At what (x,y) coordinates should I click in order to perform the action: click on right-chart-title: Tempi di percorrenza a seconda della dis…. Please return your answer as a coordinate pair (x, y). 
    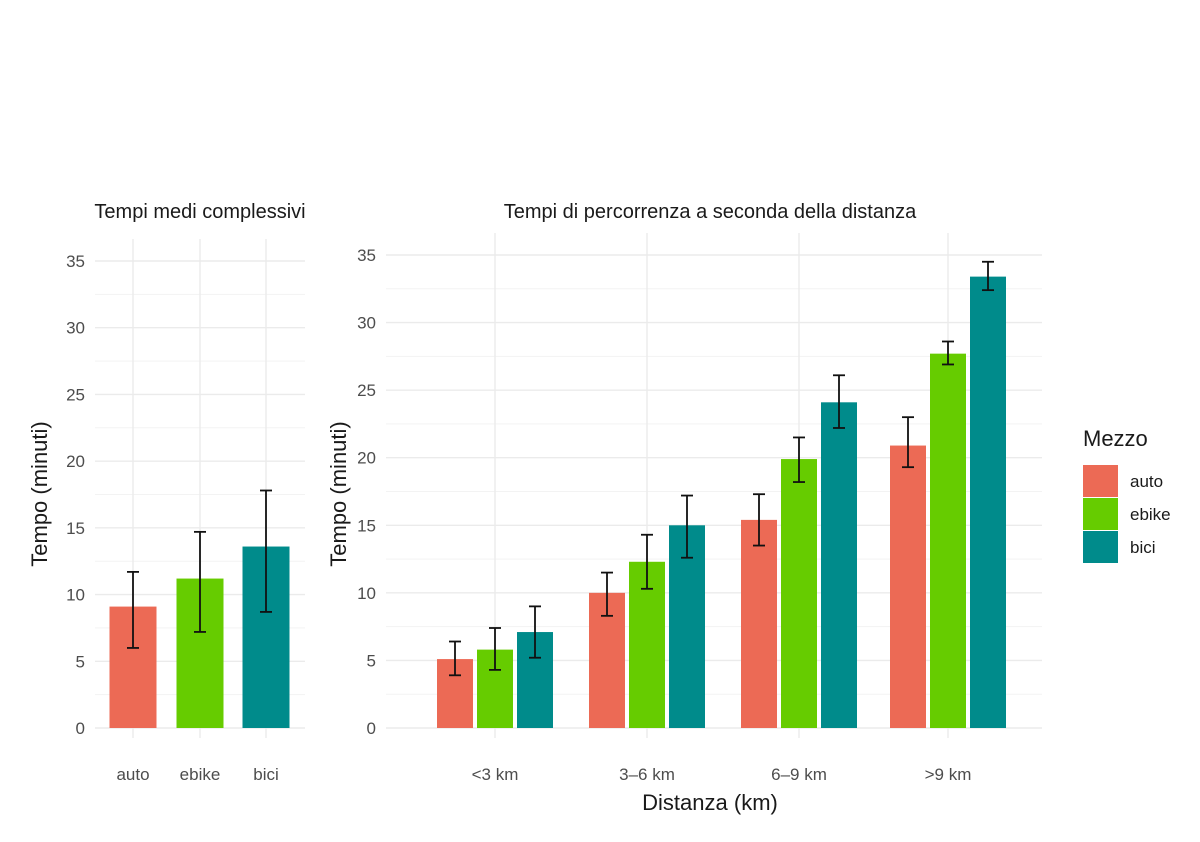
    Looking at the image, I should click on (710, 212).